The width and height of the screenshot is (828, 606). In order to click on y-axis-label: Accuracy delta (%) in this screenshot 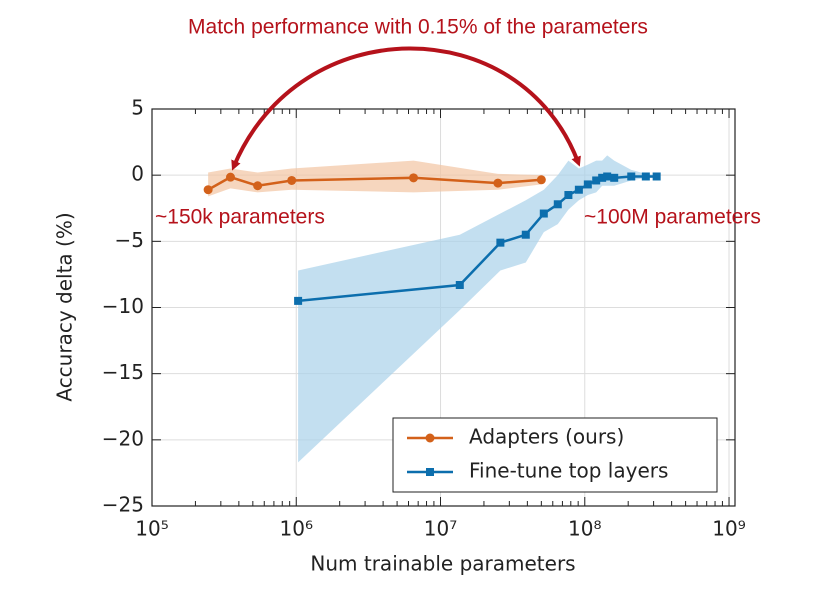, I will do `click(65, 306)`.